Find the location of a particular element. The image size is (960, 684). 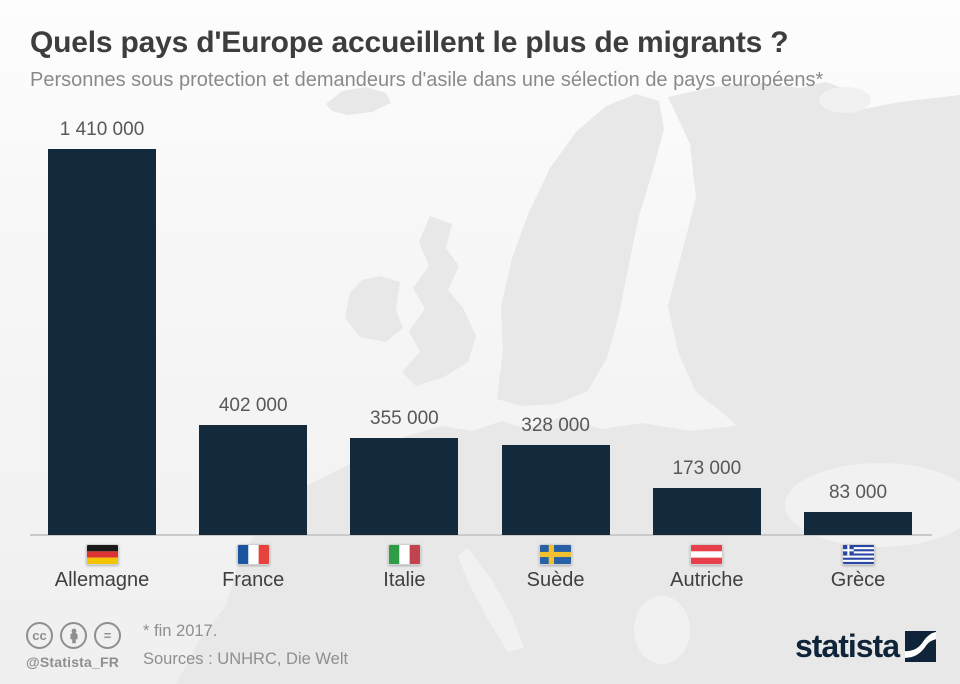

category-label: Suède is located at coordinates (555, 580).